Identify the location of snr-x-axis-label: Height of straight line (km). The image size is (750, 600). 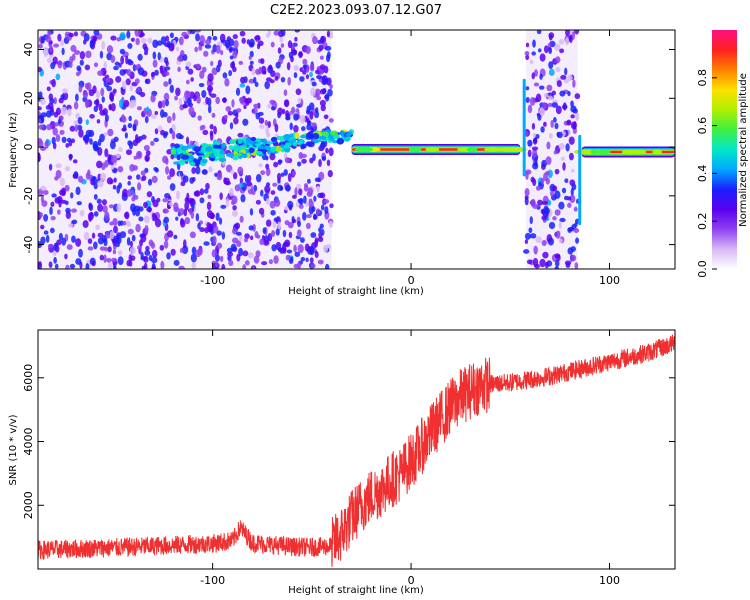
(356, 590).